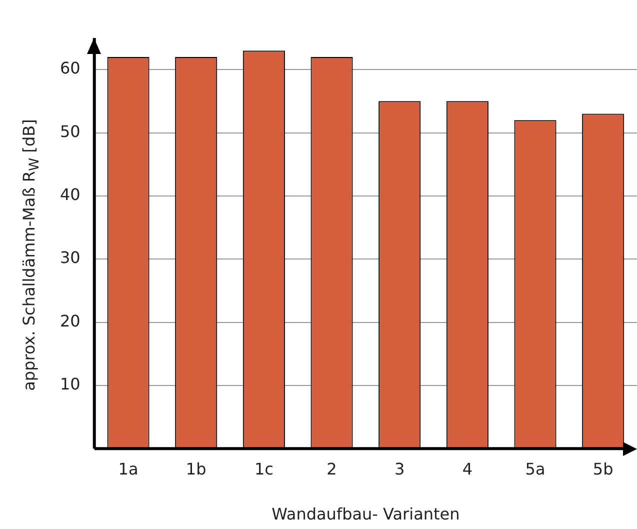 The width and height of the screenshot is (637, 529). I want to click on x-tick-label: 1c, so click(264, 468).